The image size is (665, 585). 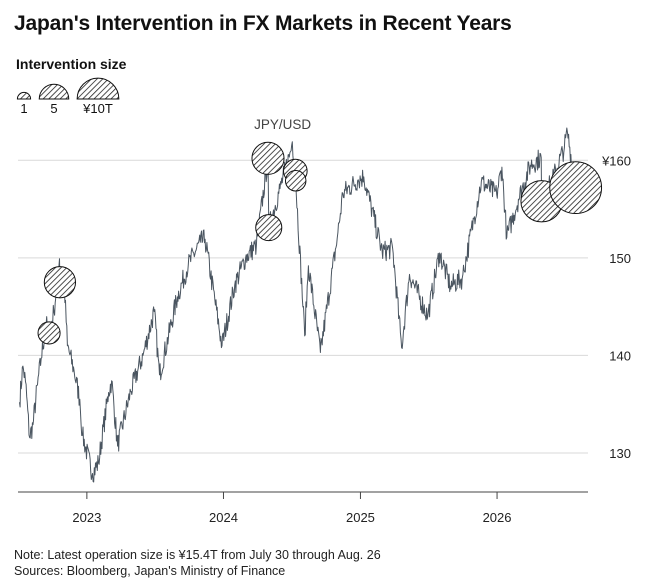 What do you see at coordinates (97, 108) in the screenshot?
I see `legend-size-label: ¥10T` at bounding box center [97, 108].